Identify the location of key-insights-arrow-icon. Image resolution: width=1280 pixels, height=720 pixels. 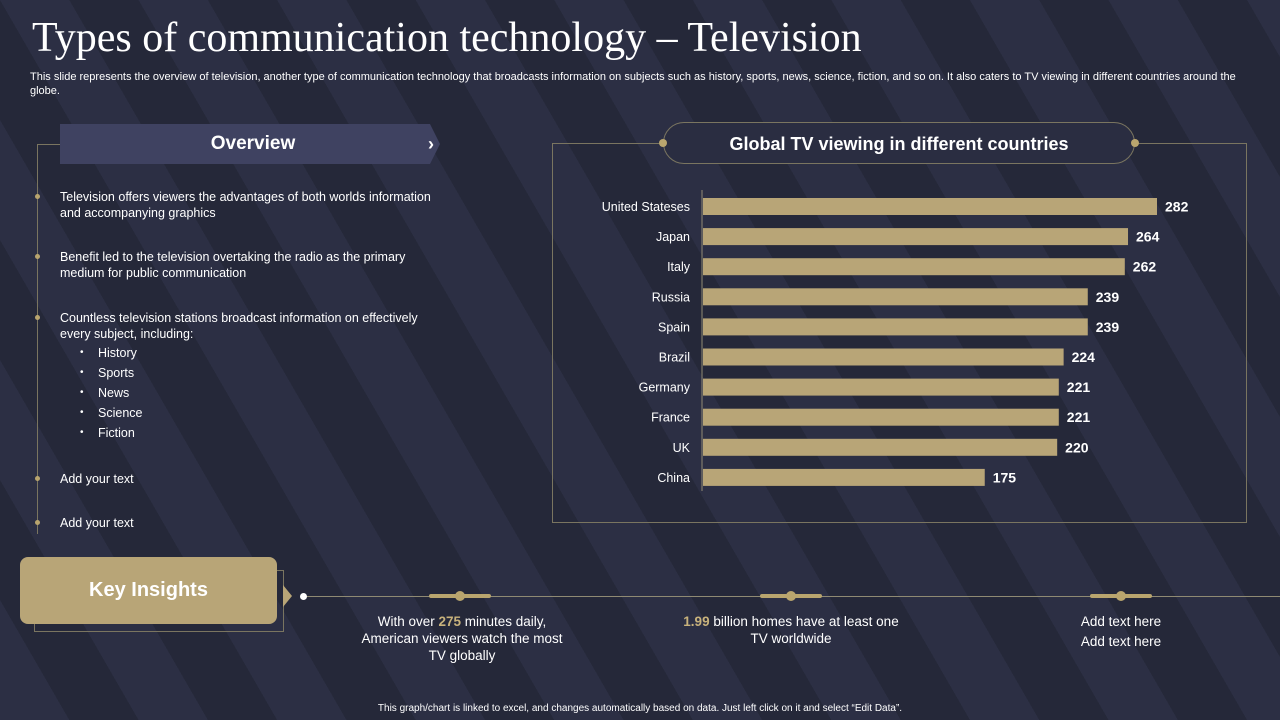
(287, 596).